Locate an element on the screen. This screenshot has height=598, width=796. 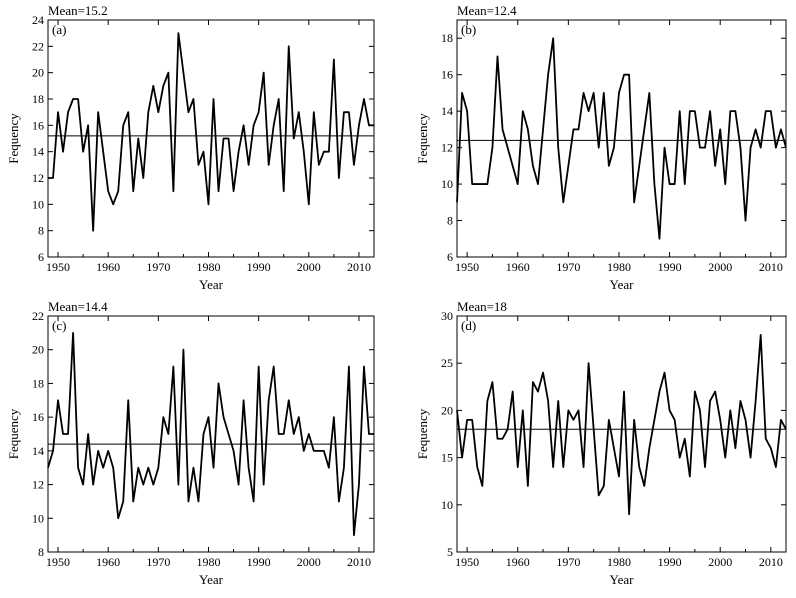
mean-label: Mean=12.4 is located at coordinates (487, 10).